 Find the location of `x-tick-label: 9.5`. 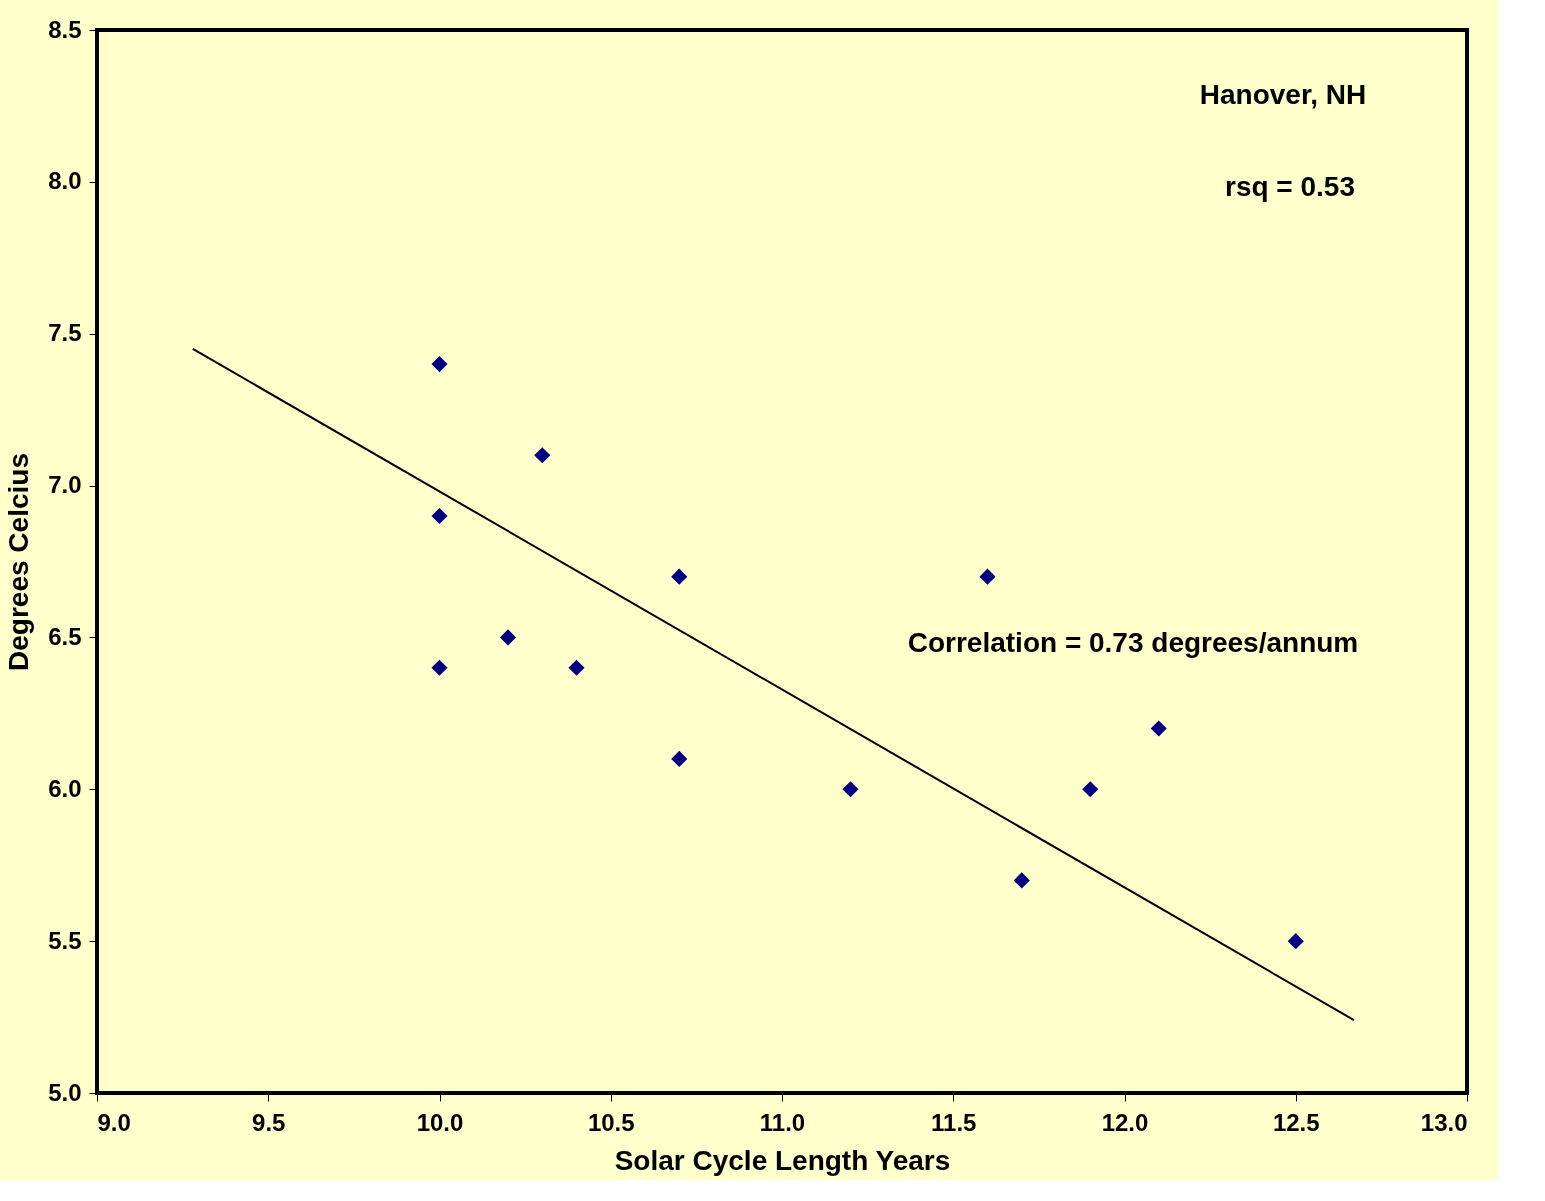

x-tick-label: 9.5 is located at coordinates (269, 1122).